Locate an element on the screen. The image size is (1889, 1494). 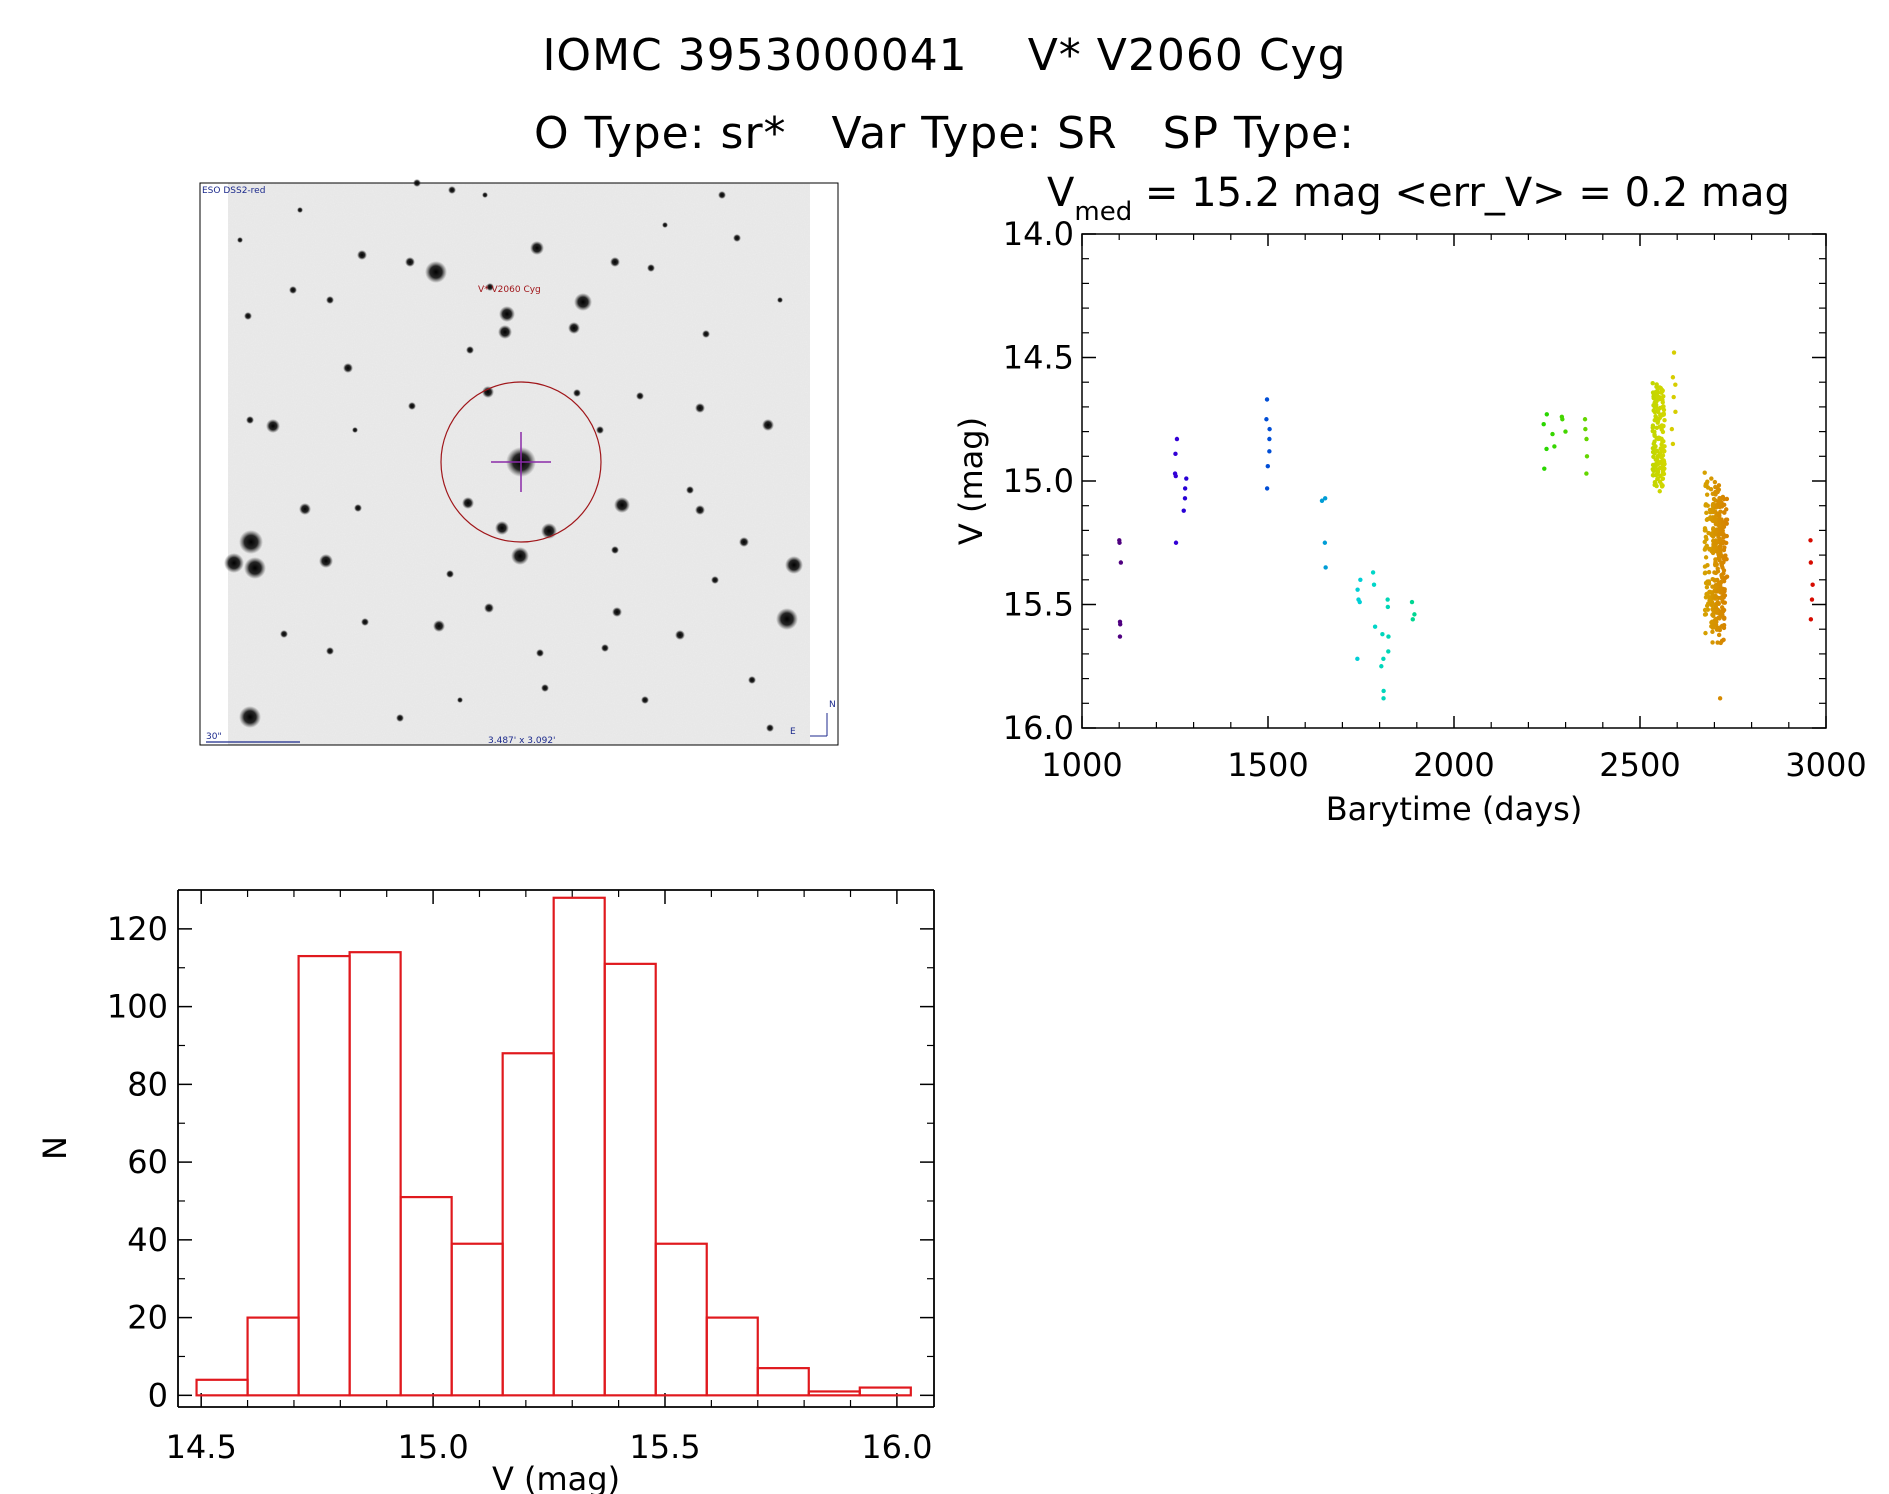
hist-xtick-label-3: 16.0 is located at coordinates (896, 1447).